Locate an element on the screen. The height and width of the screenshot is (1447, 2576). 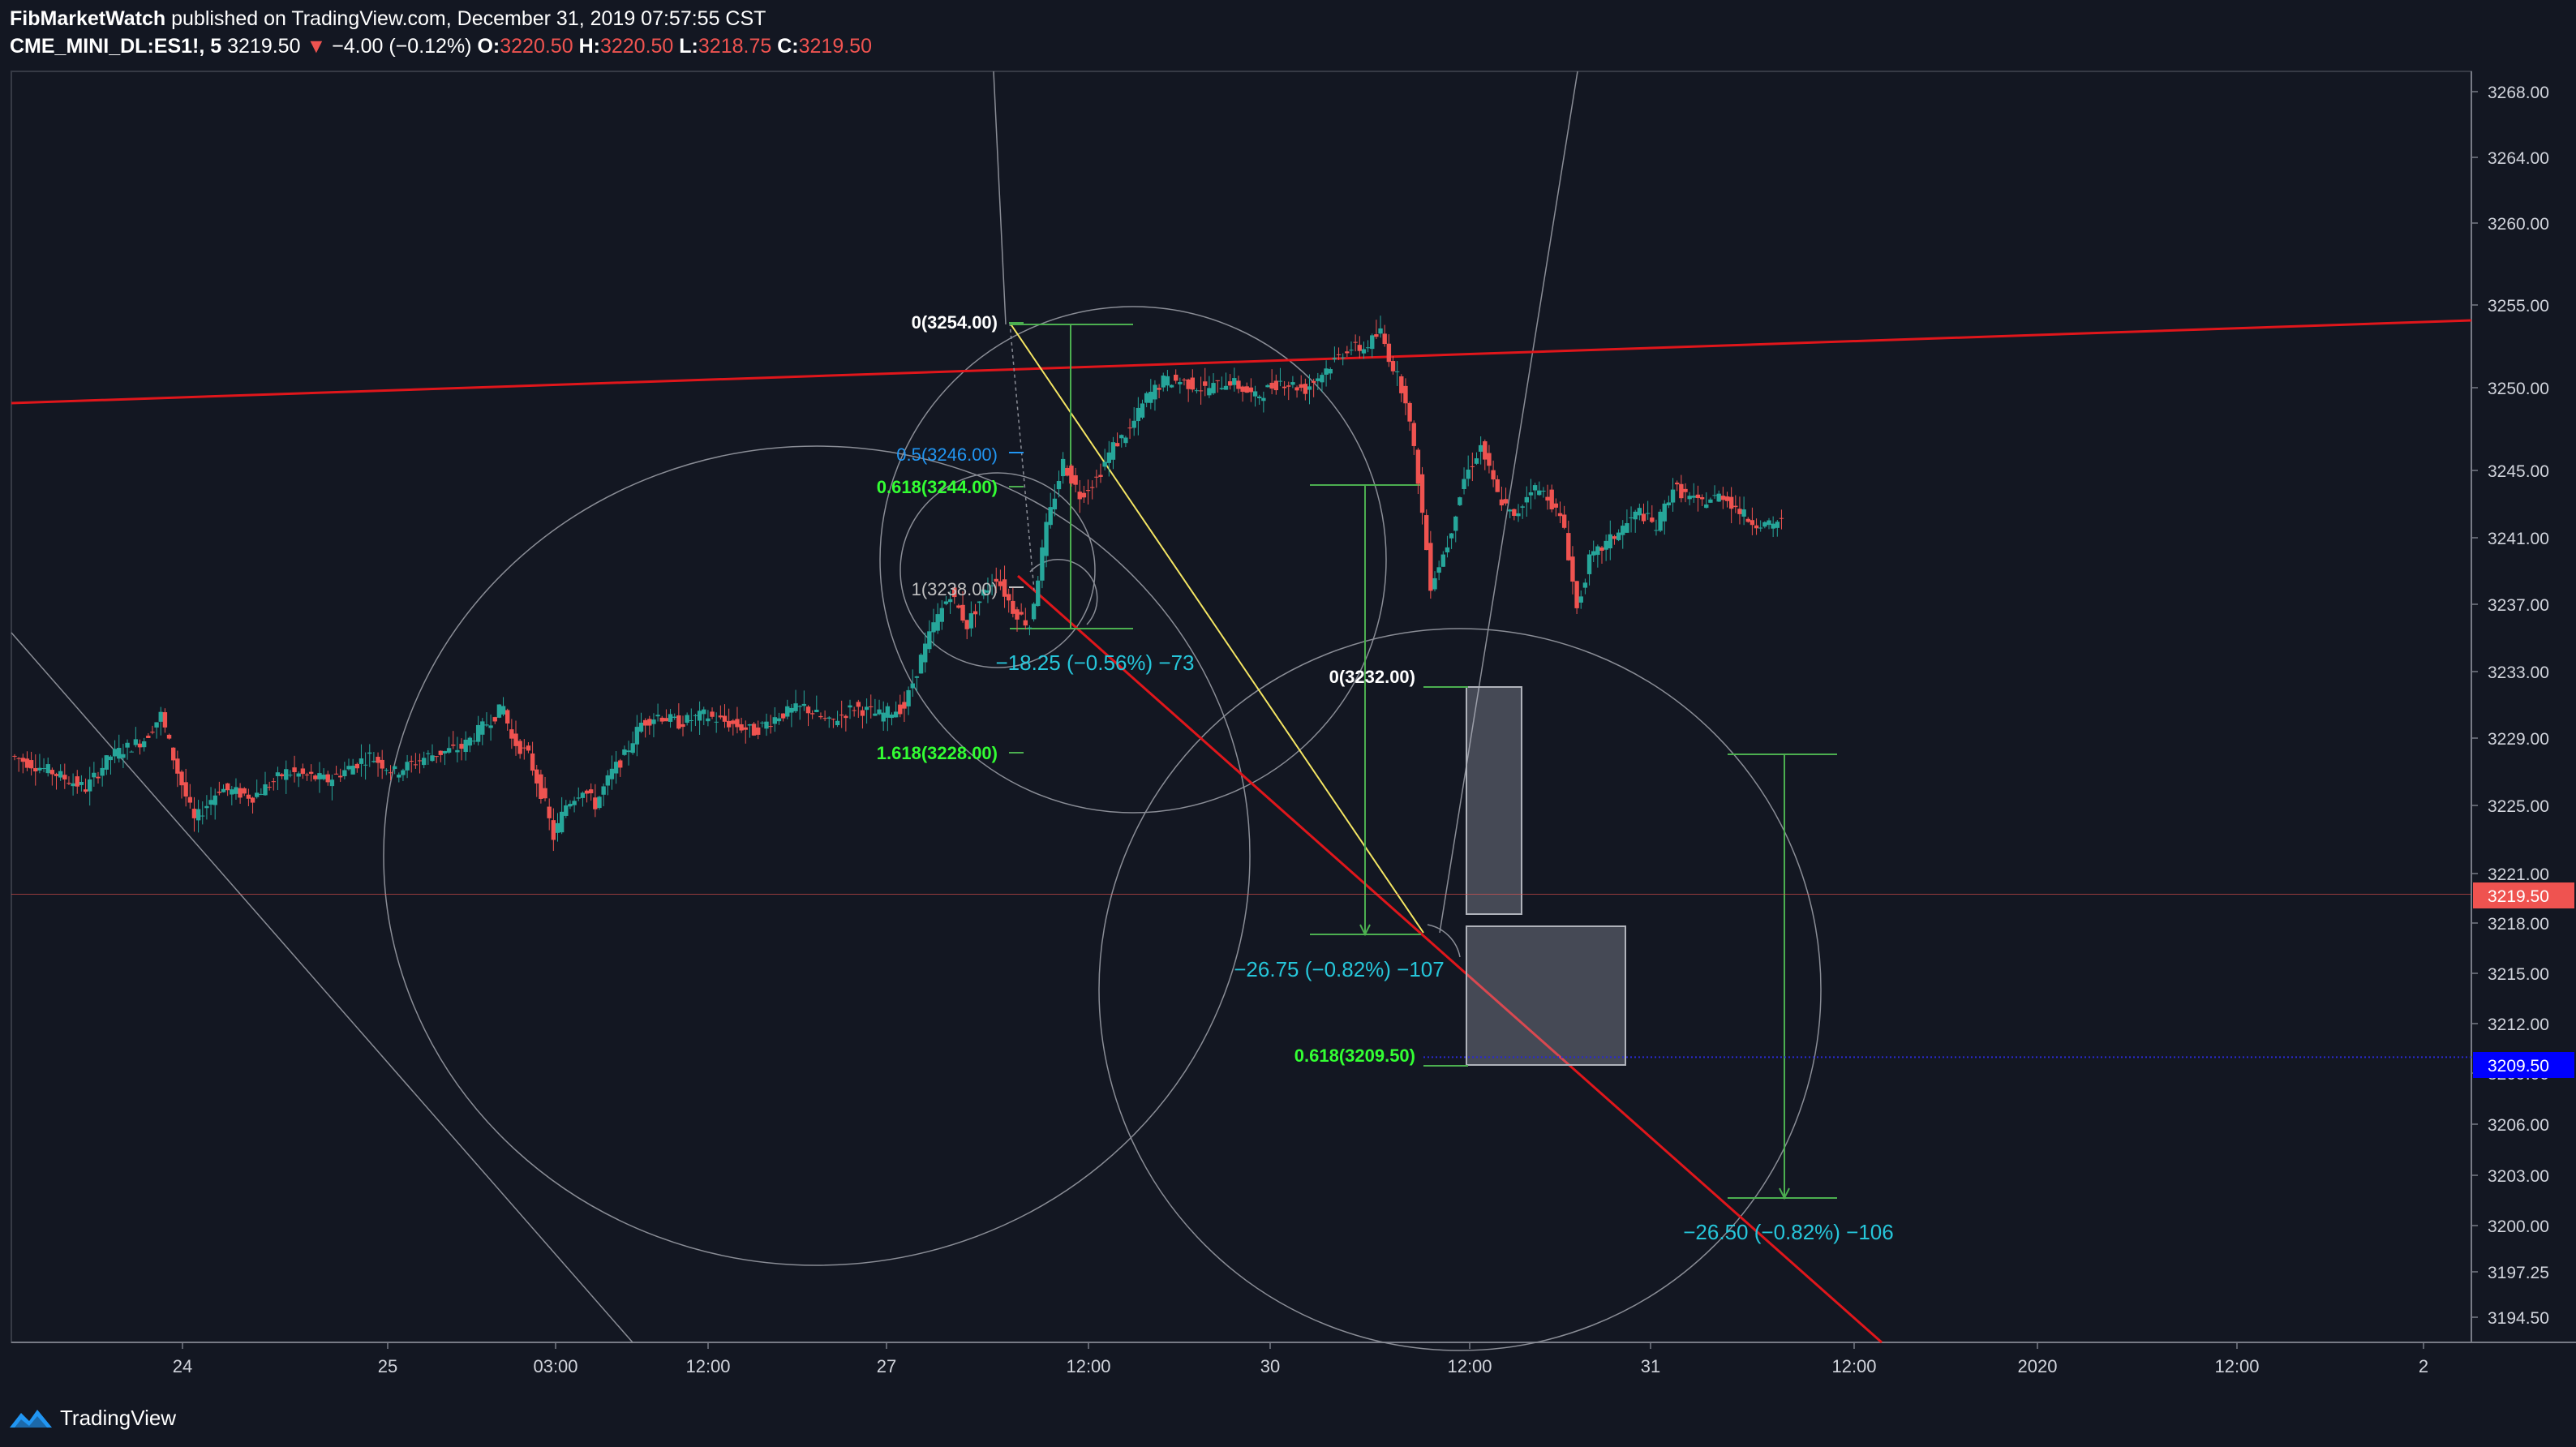
measure-3-arrowhead is located at coordinates (1784, 1193).